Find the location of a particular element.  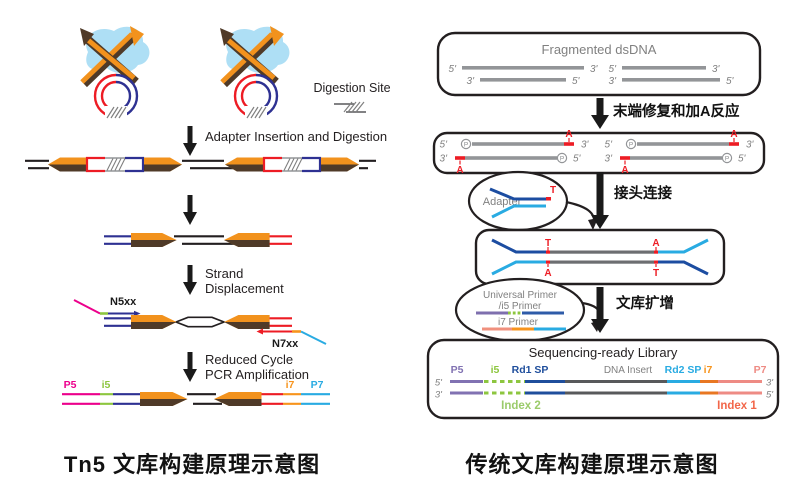

step-label-end-repair: 末端修复和加A反应 is located at coordinates (676, 111).